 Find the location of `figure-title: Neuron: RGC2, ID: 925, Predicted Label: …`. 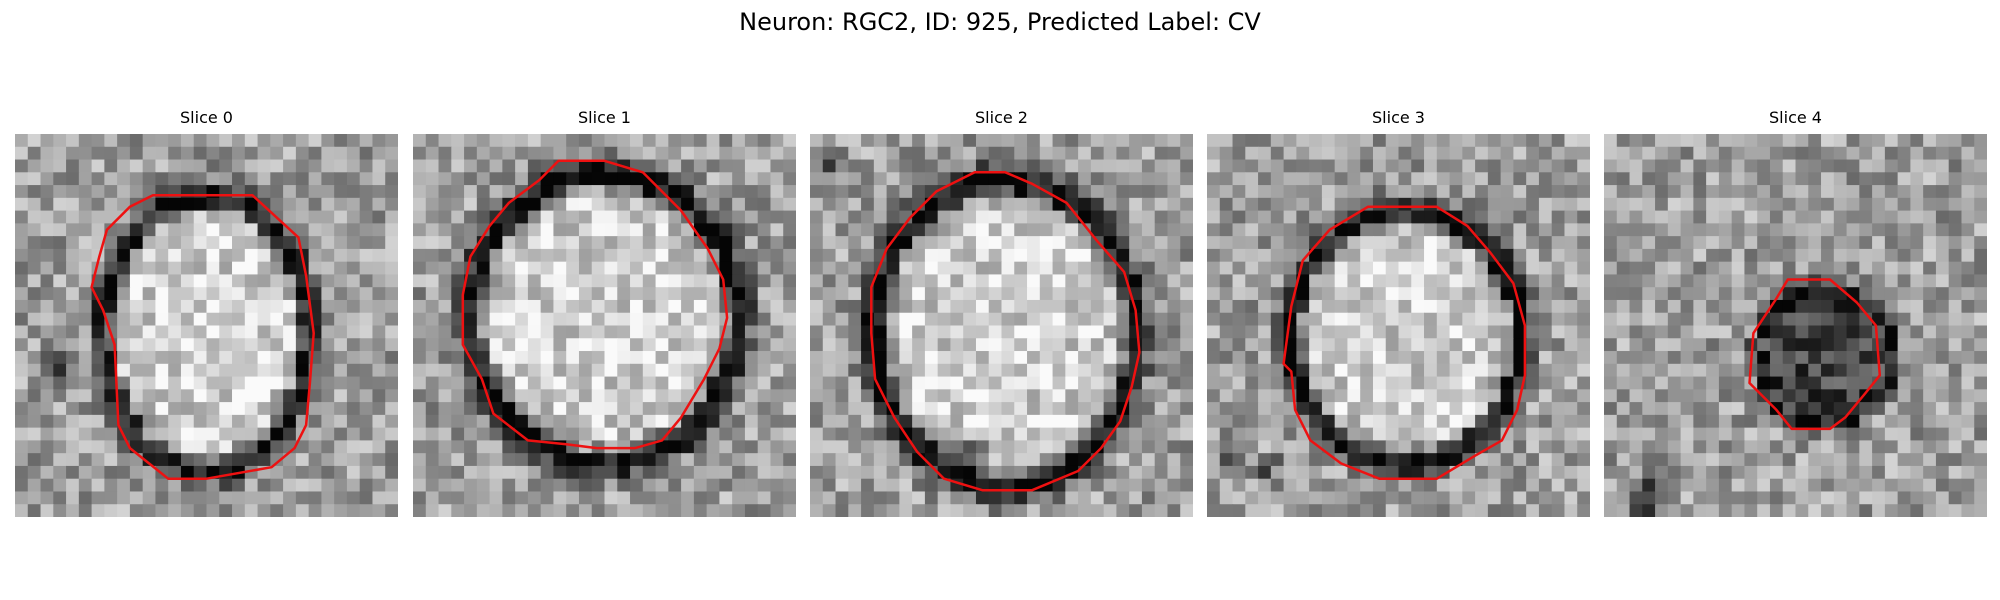

figure-title: Neuron: RGC2, ID: 925, Predicted Label: … is located at coordinates (1000, 22).